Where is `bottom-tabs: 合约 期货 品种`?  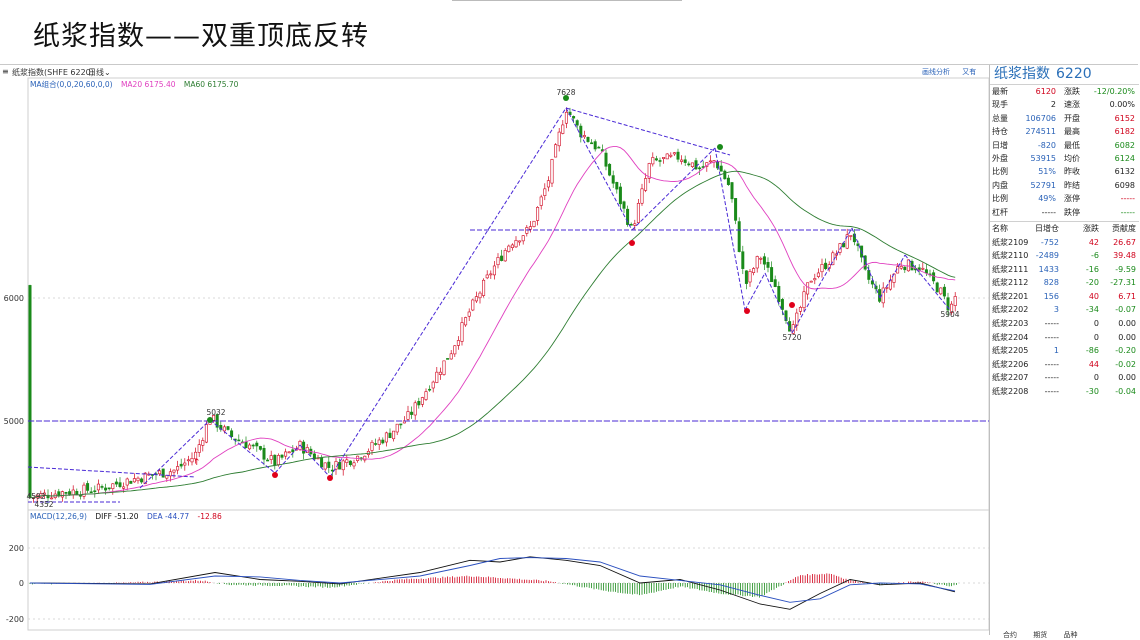
bottom-tabs: 合约 期货 品种 is located at coordinates (1047, 635).